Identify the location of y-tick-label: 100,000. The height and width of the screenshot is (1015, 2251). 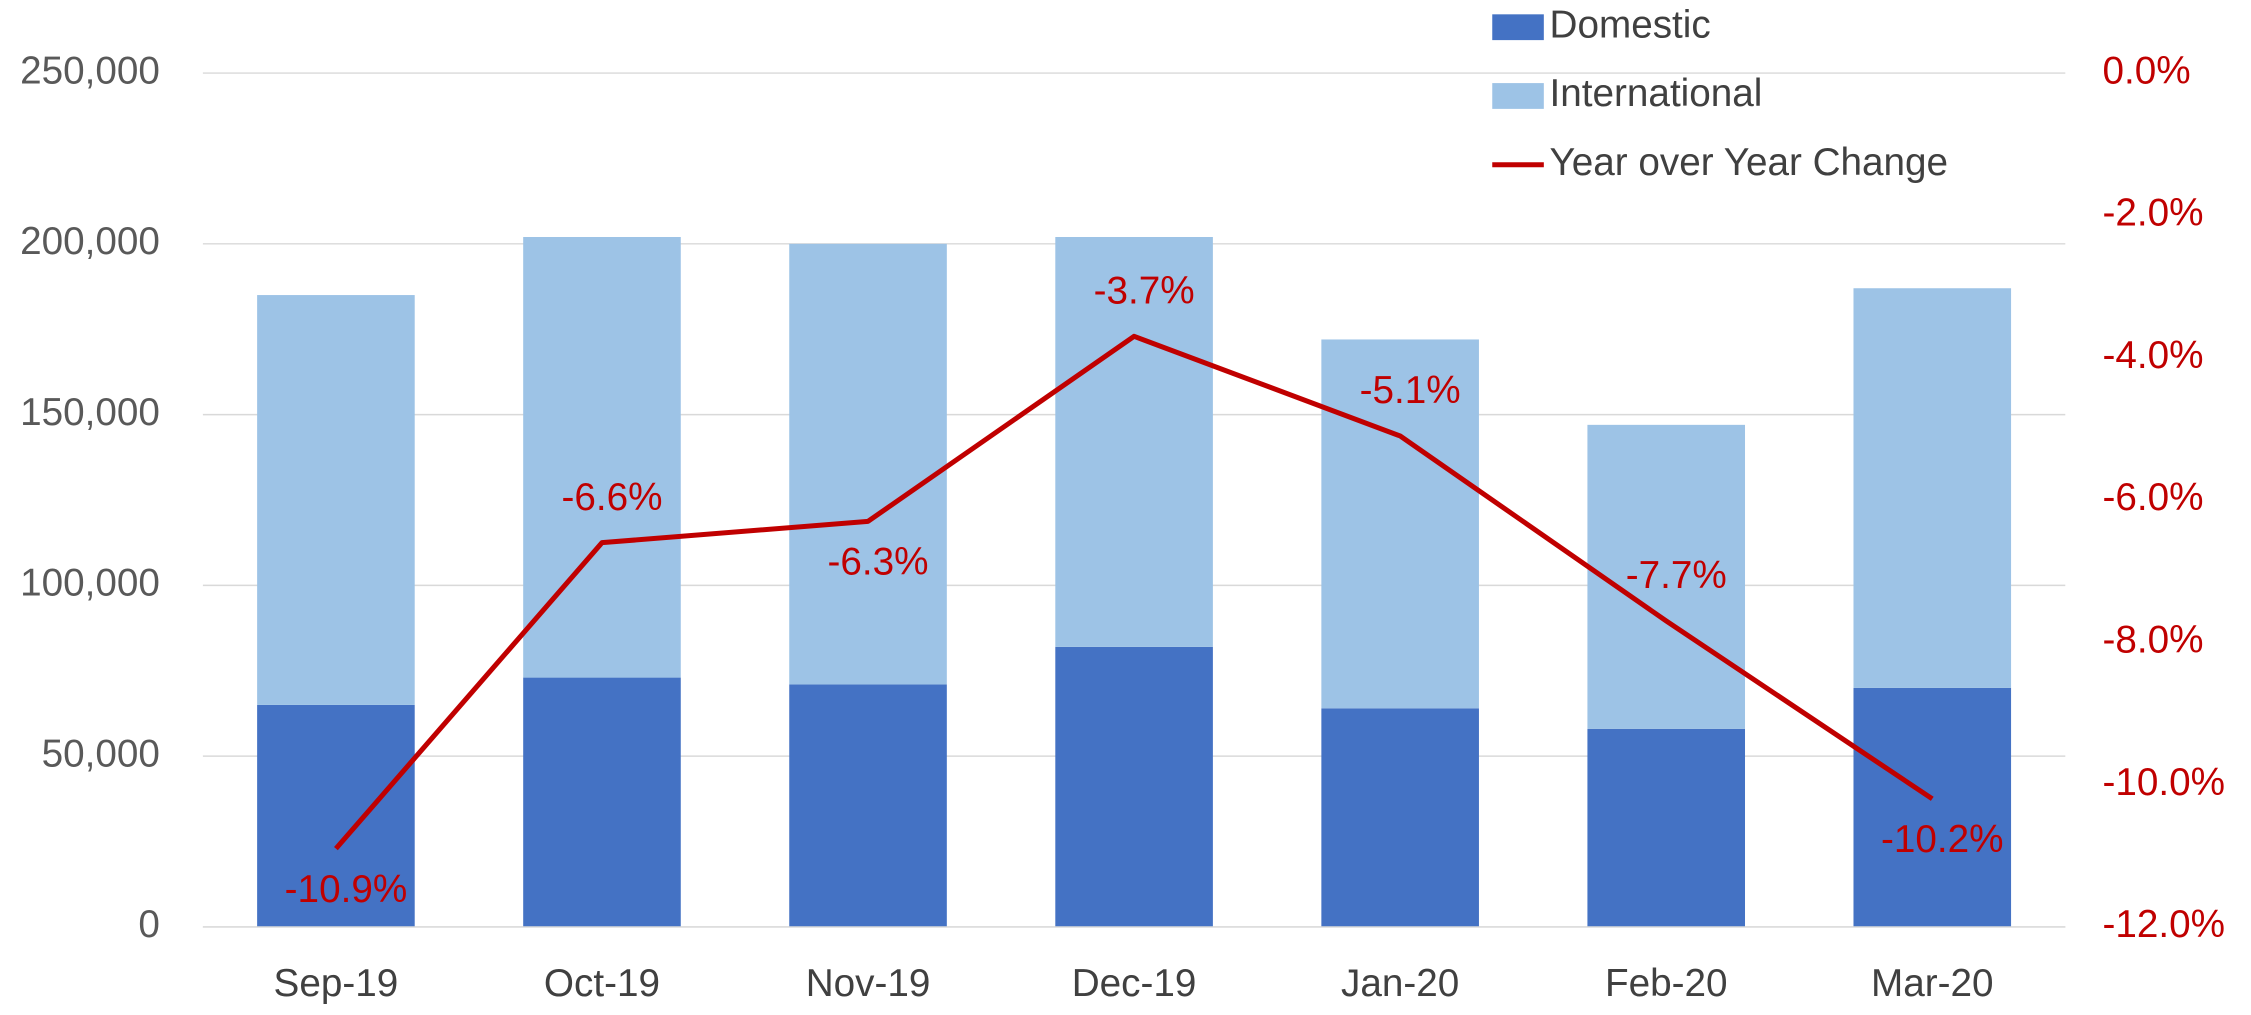
(90, 583).